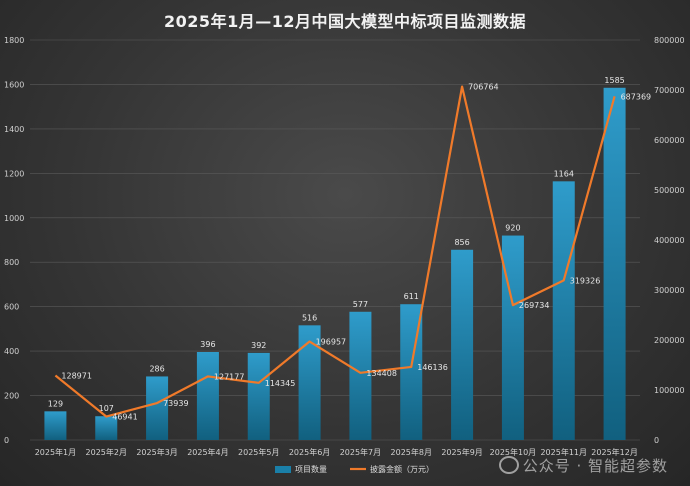 The image size is (690, 486). Describe the element at coordinates (461, 242) in the screenshot. I see `bar-value-label: 856` at that location.